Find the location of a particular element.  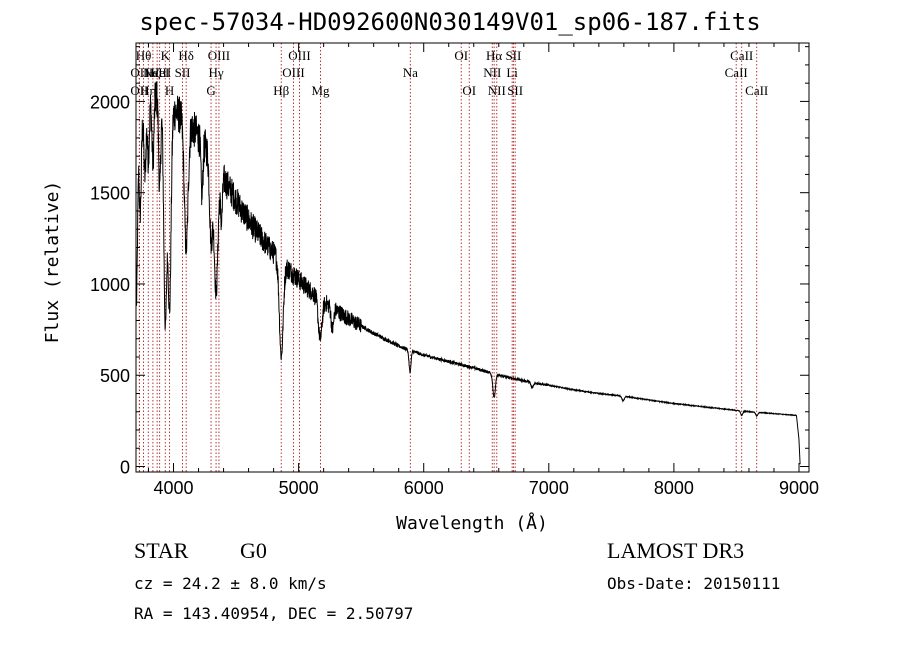

line-marker-label: Hβ is located at coordinates (281, 90).